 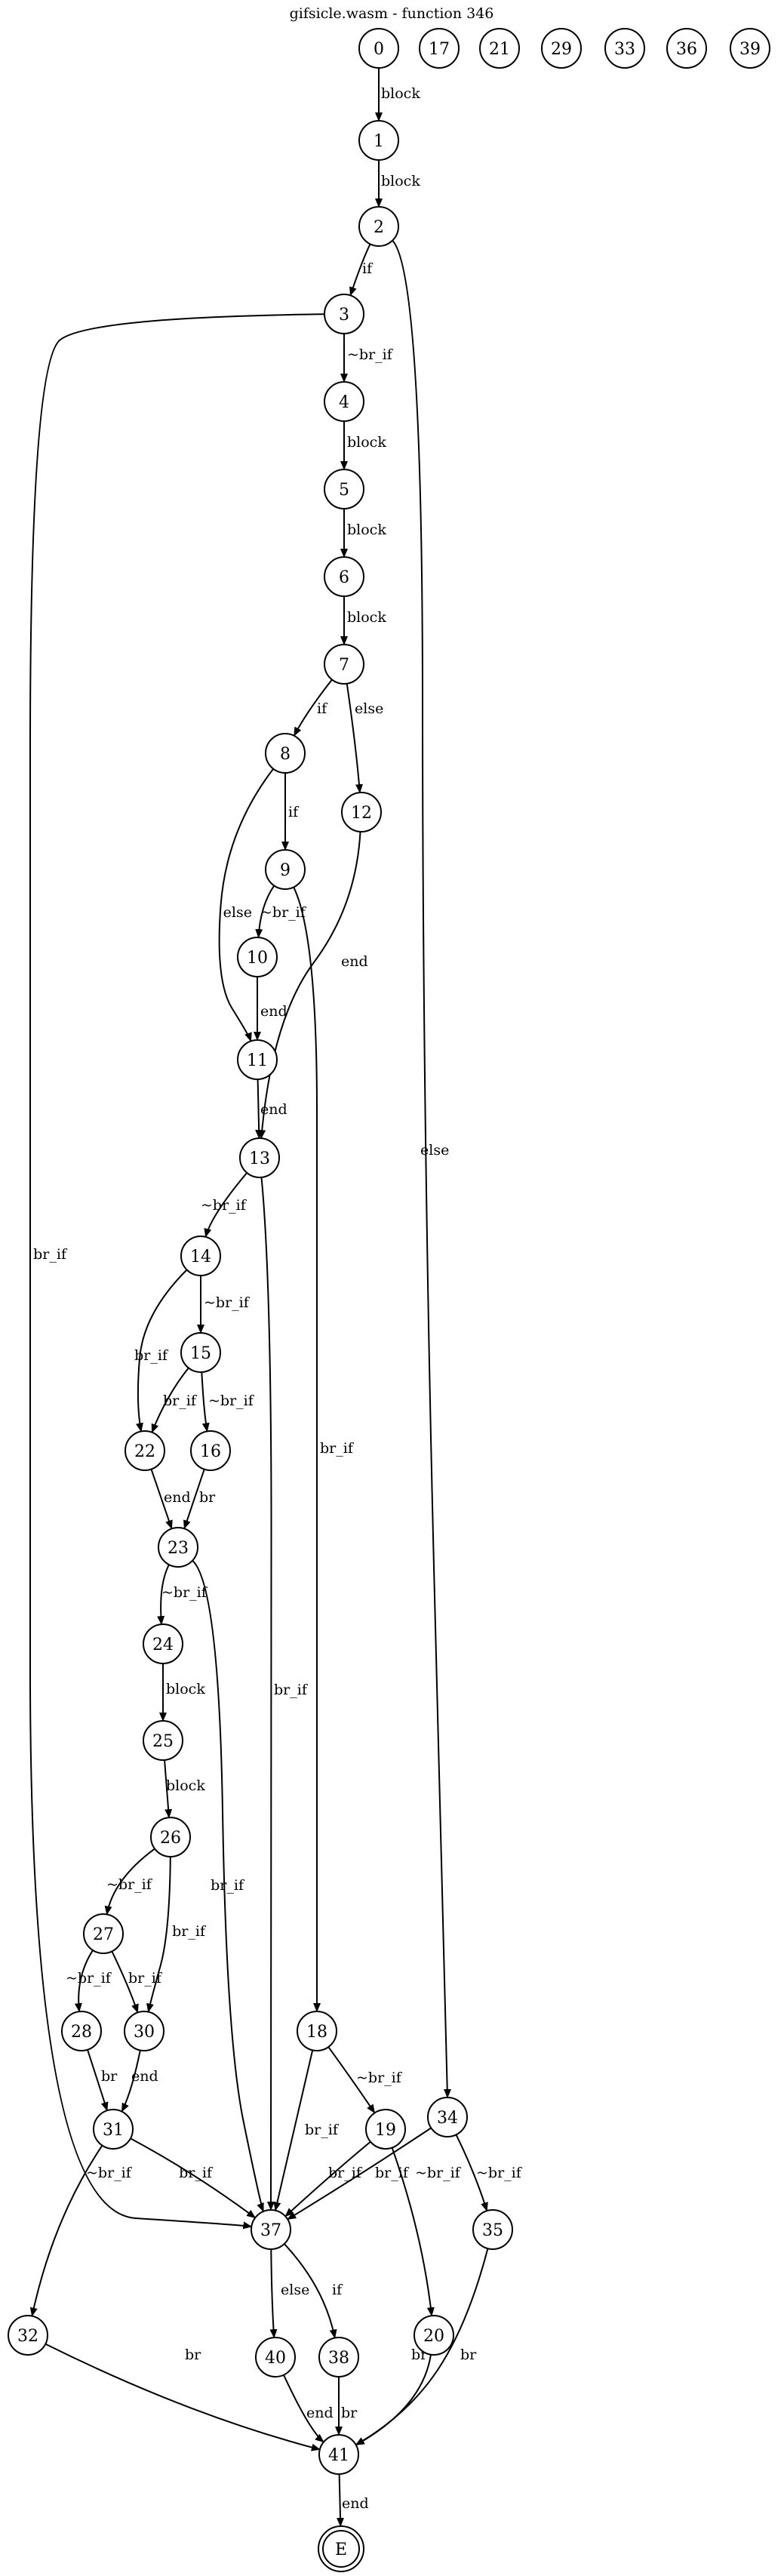 I want to click on node-label: 35, so click(x=492, y=2230).